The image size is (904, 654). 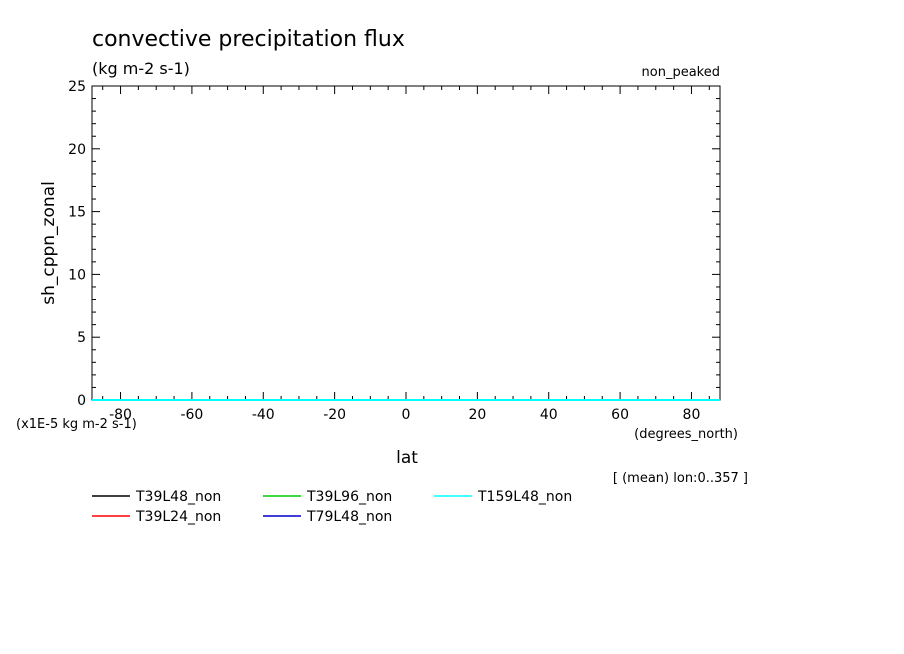 I want to click on legend-label: T79L48_non, so click(x=349, y=517).